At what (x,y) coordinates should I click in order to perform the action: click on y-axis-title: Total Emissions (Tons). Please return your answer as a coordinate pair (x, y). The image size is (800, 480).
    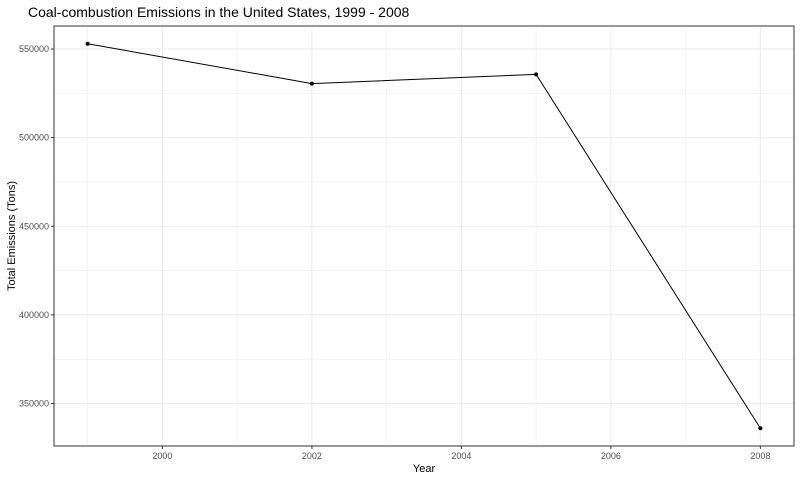
    Looking at the image, I should click on (12, 236).